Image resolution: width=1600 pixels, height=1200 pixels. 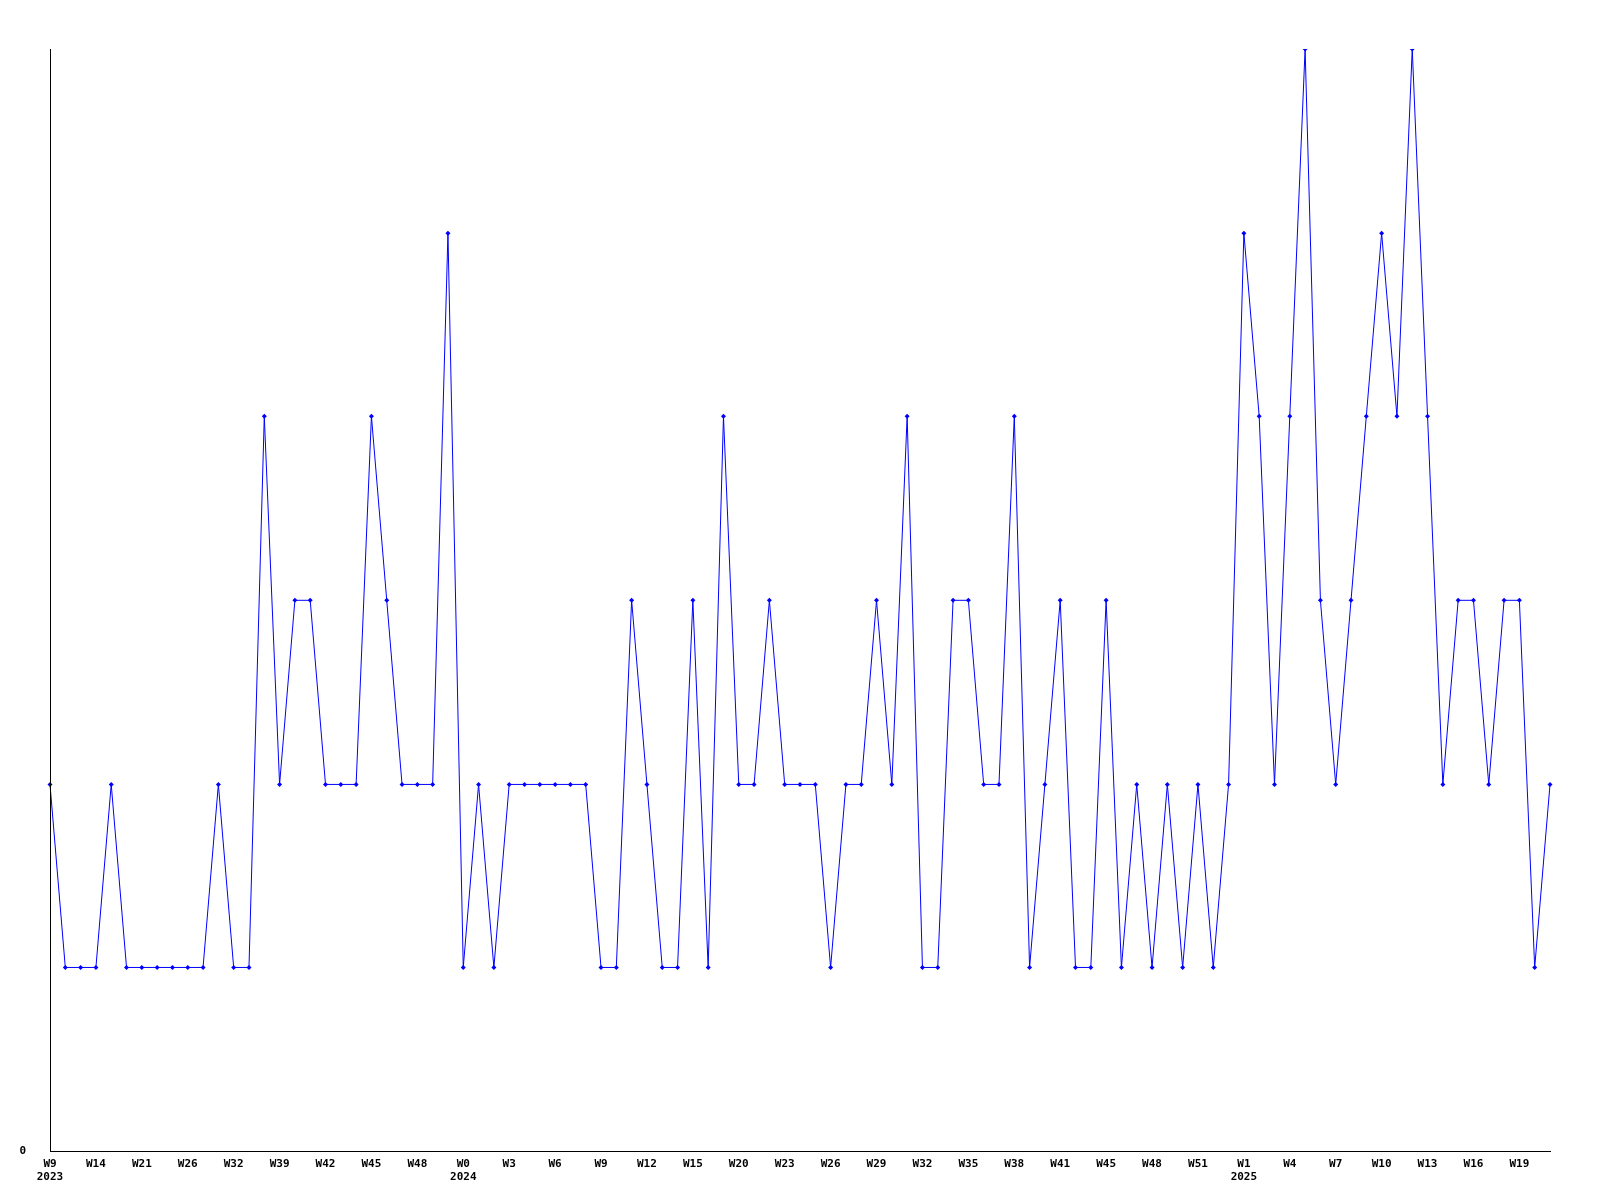 I want to click on x-tick-label: W39, so click(x=279, y=1164).